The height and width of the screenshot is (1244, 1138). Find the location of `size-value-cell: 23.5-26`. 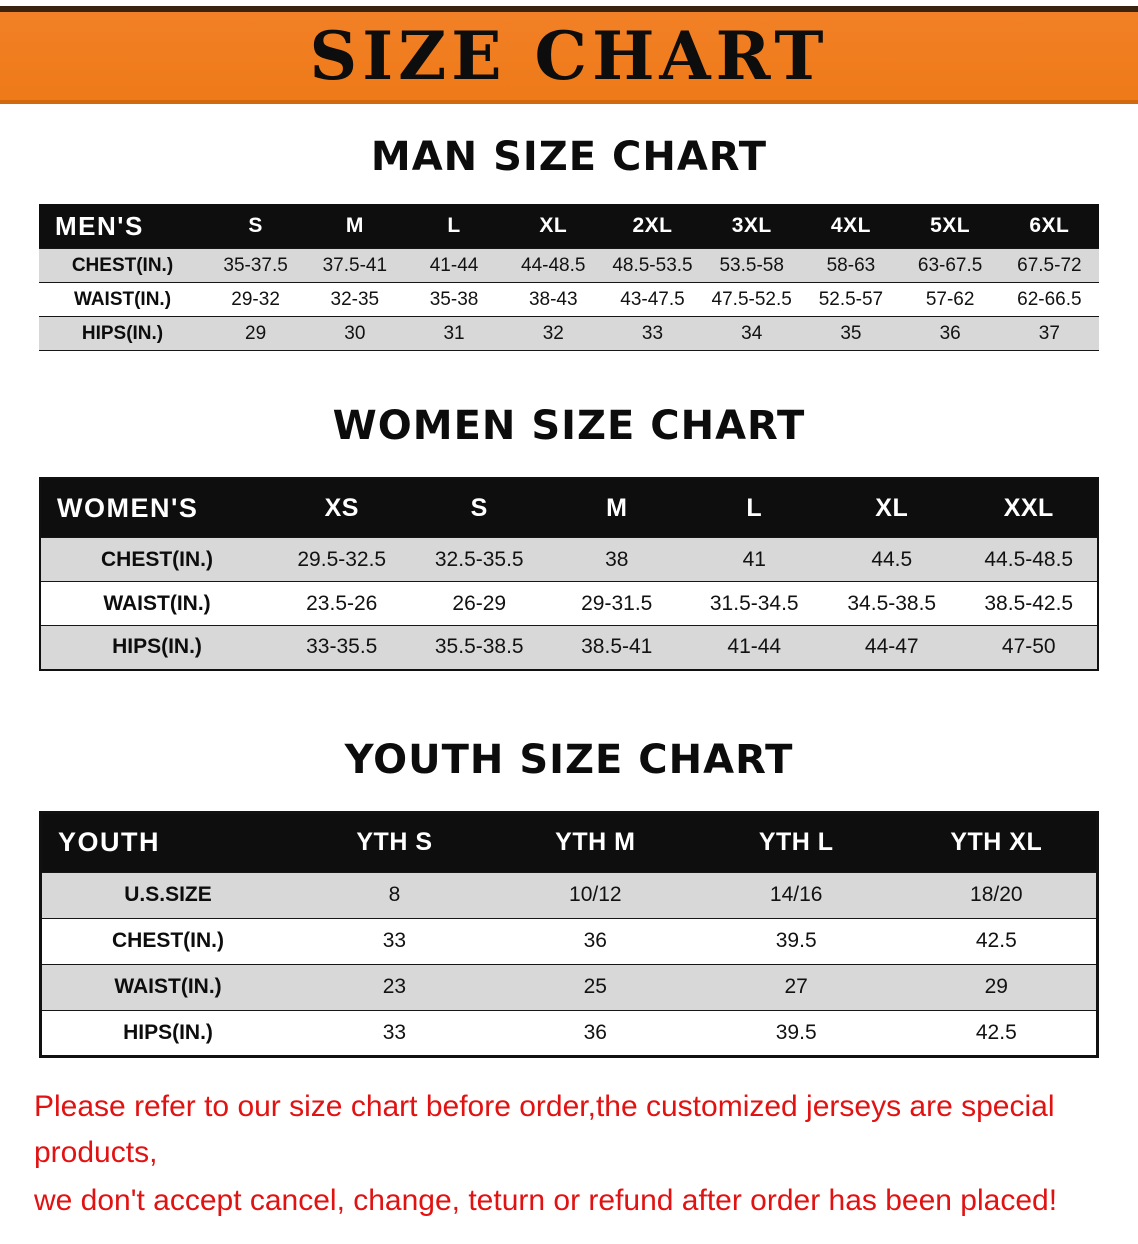

size-value-cell: 23.5-26 is located at coordinates (342, 603).